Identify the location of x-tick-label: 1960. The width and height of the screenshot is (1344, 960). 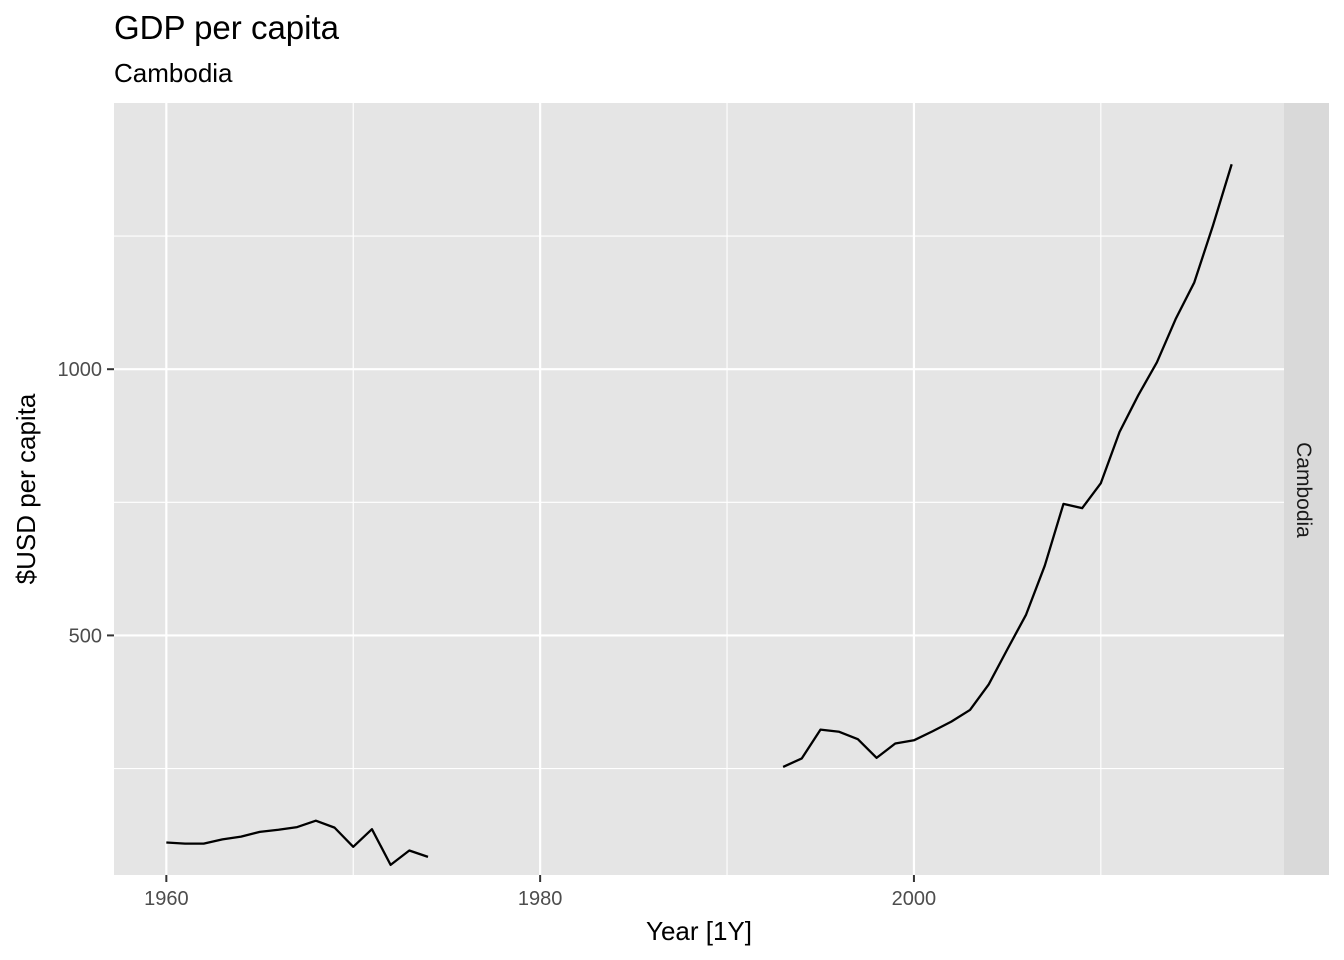
(166, 899).